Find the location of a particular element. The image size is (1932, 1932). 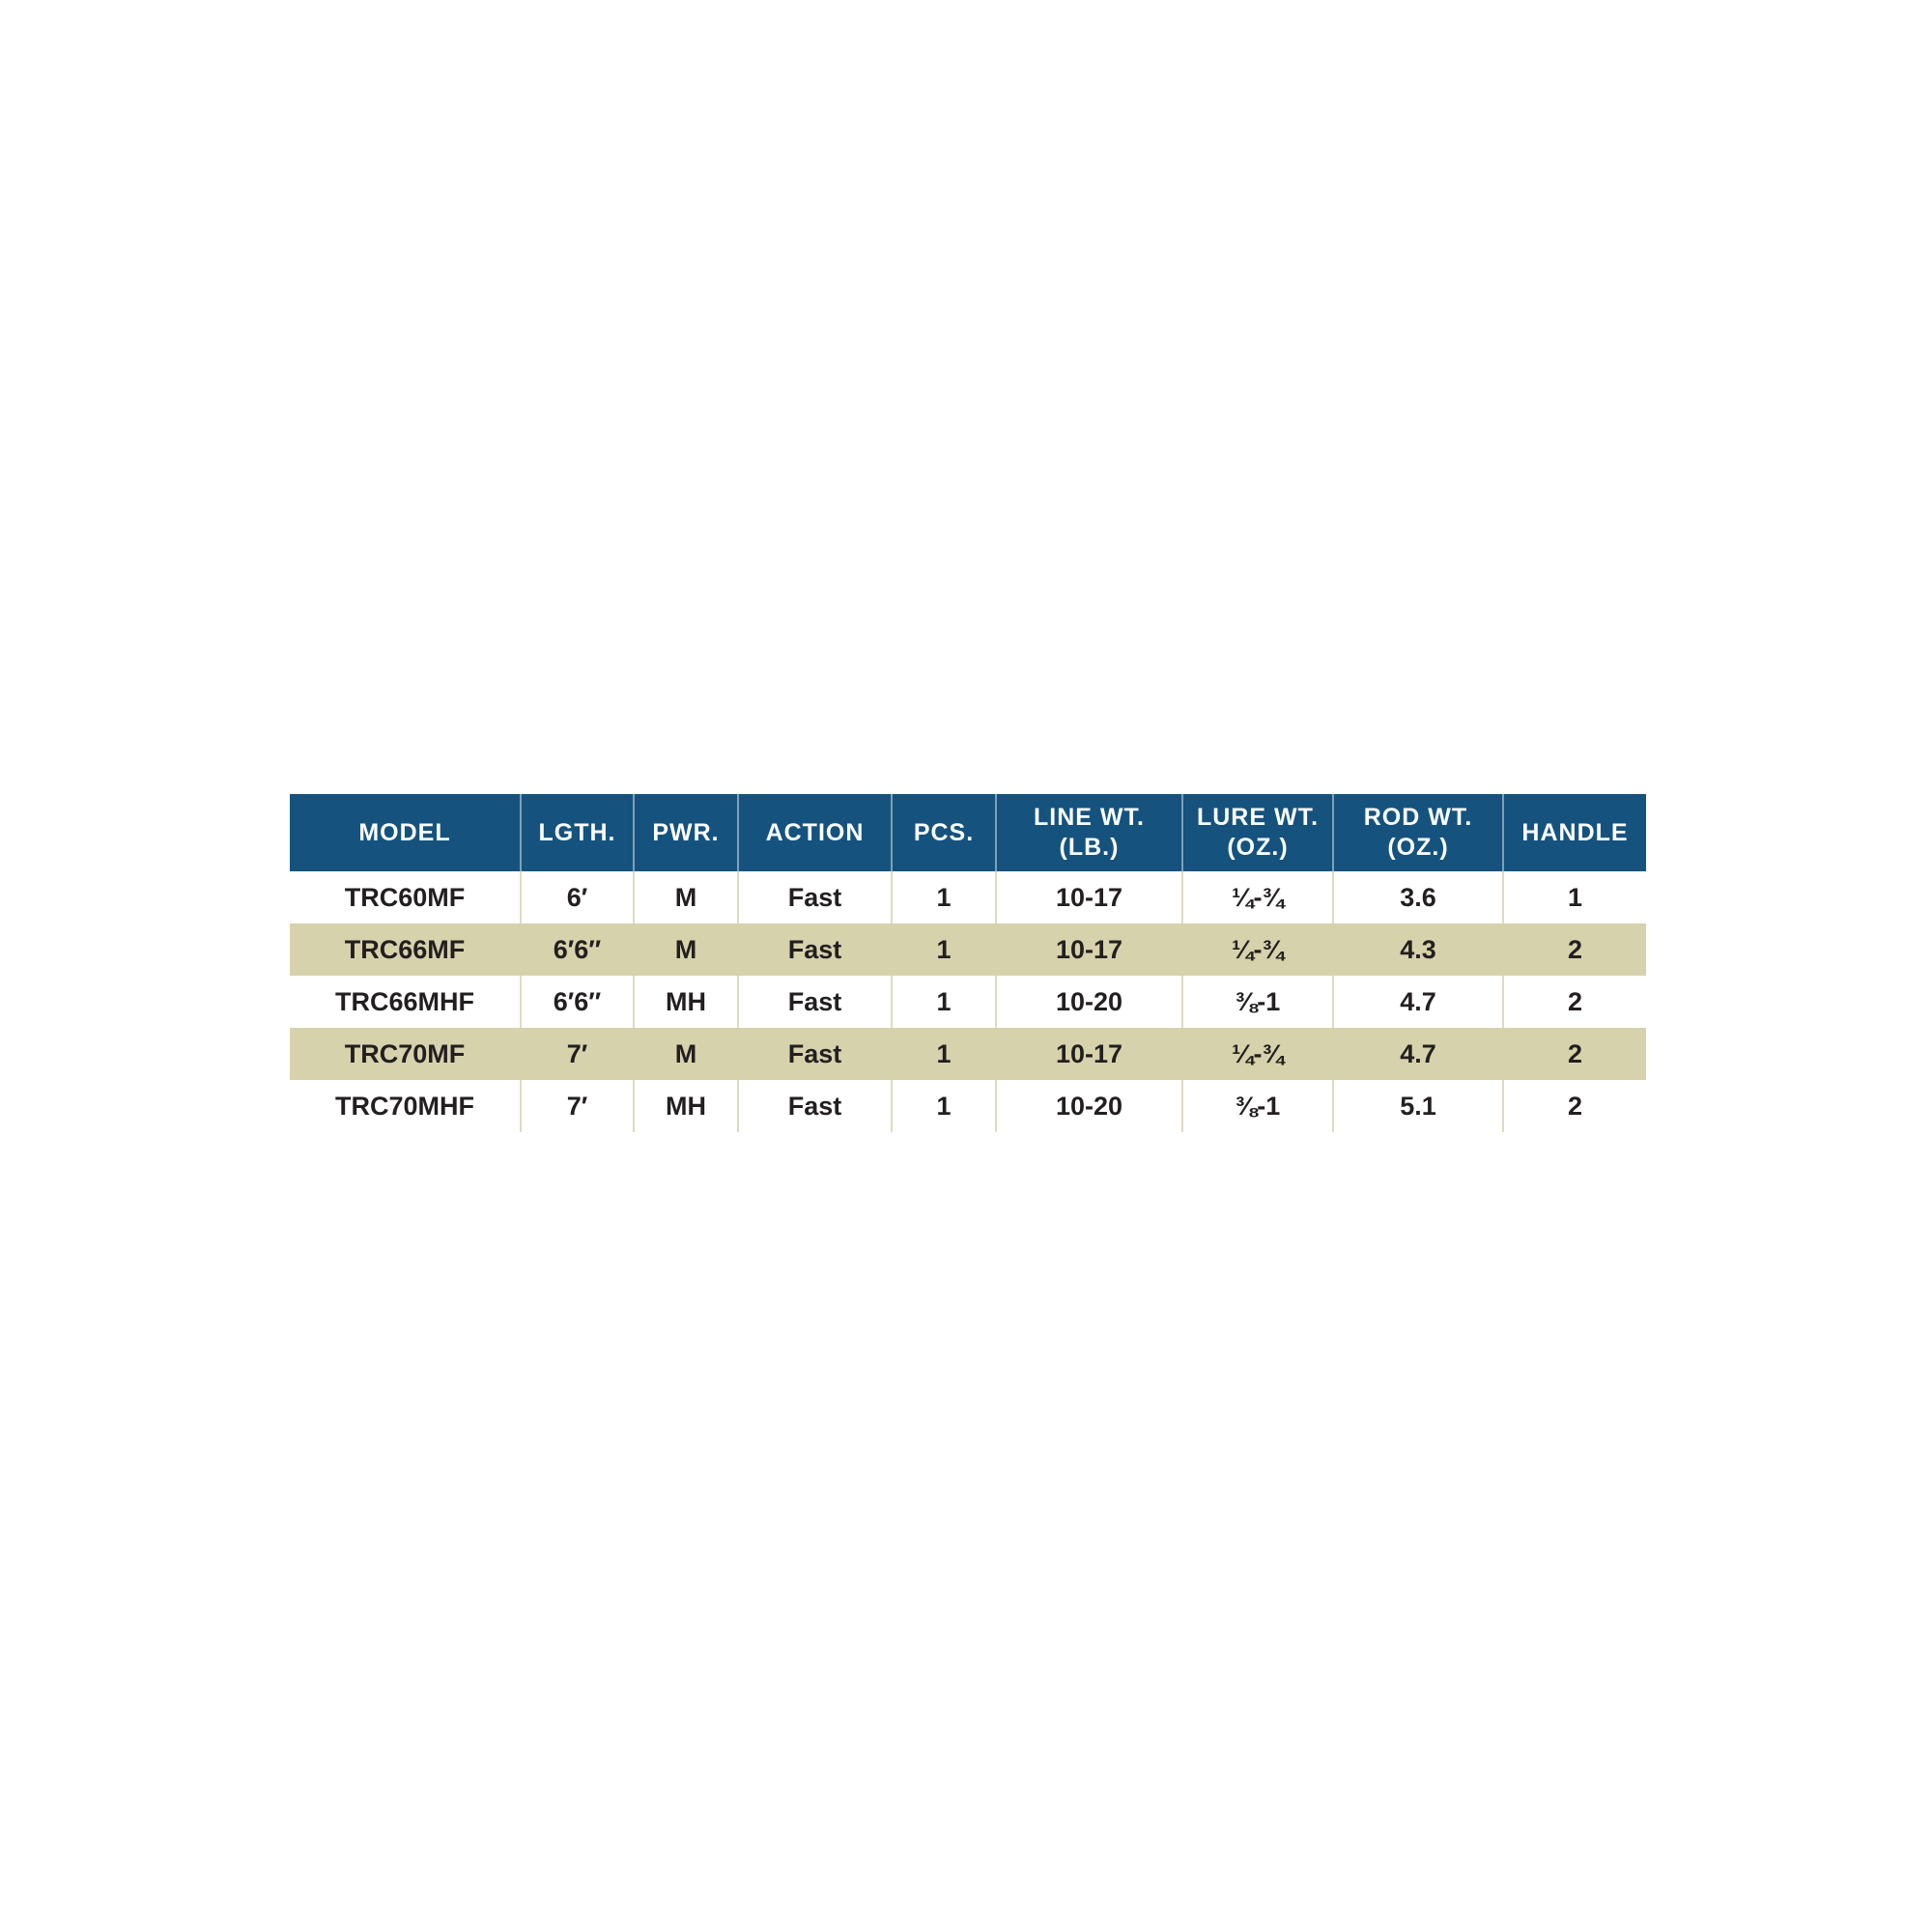

spec-row-trc60mf: TRC60MF 6′ M Fast 1 10-17 ¼-¾ 3.6 1 is located at coordinates (968, 897).